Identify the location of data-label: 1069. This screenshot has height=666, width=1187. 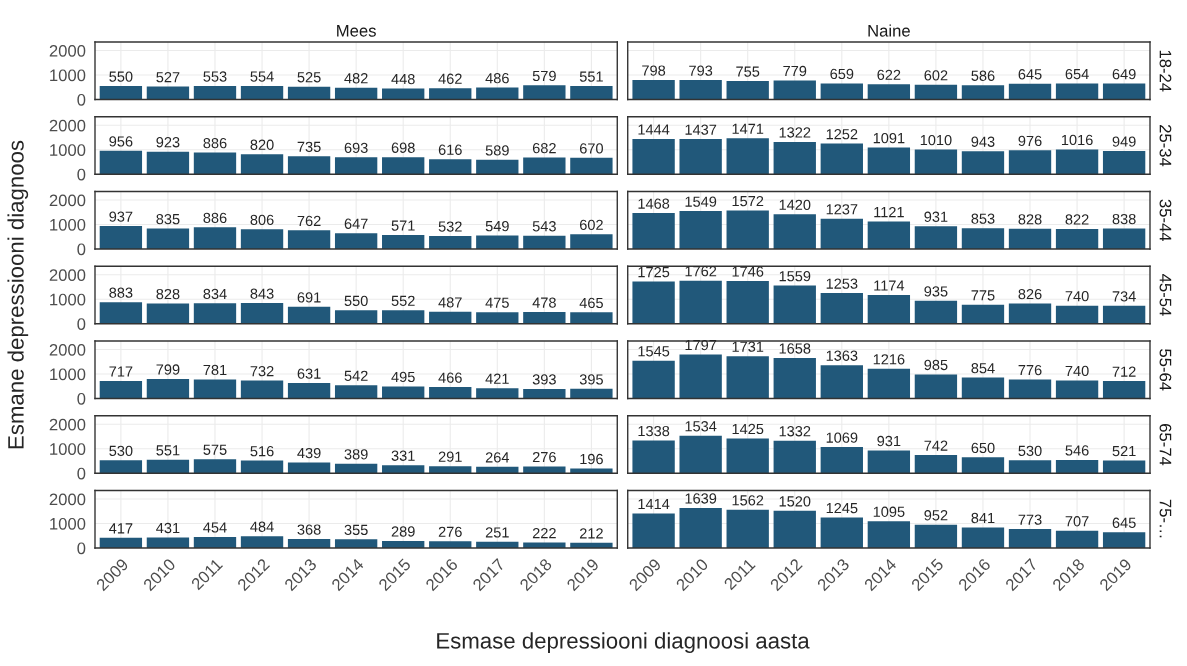
(842, 437).